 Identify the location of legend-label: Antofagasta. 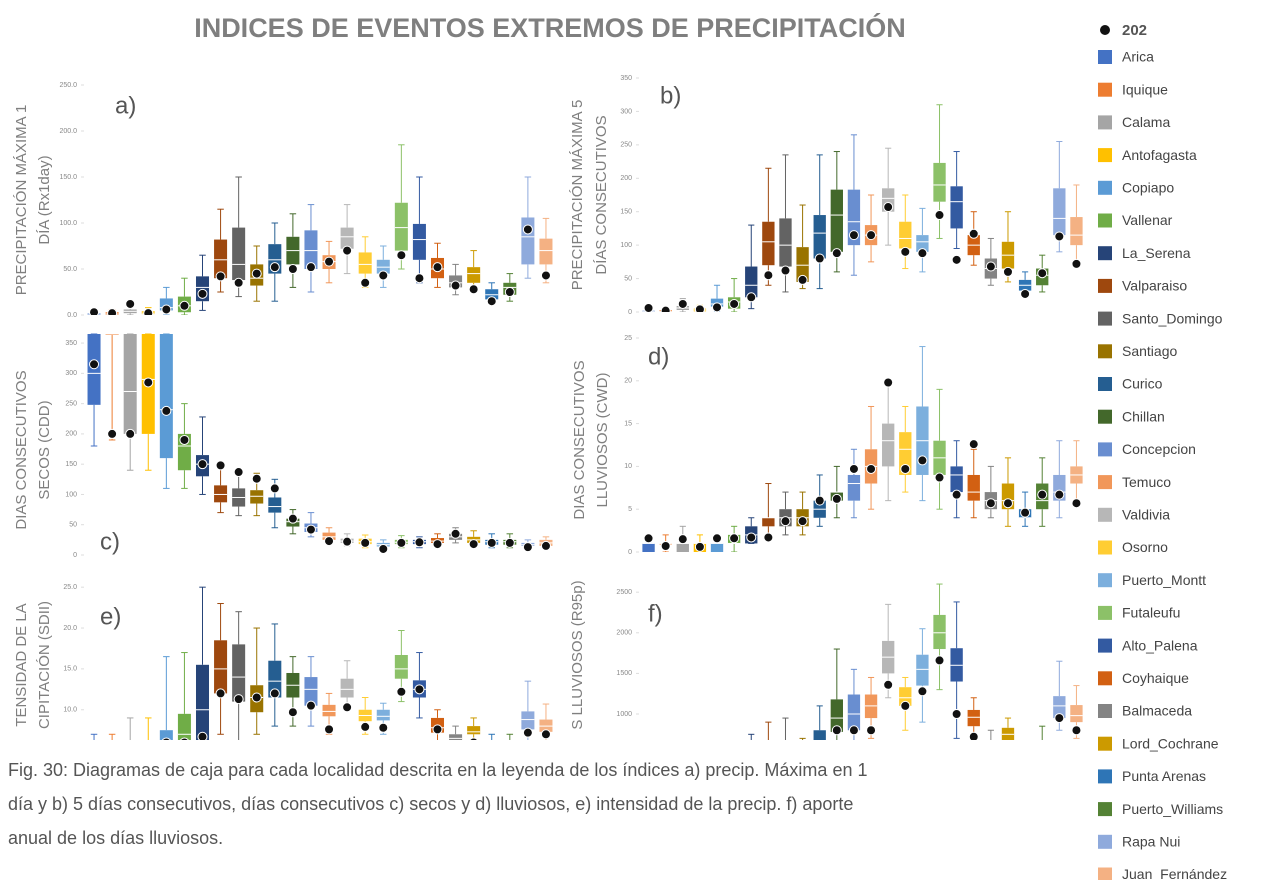
(1159, 155).